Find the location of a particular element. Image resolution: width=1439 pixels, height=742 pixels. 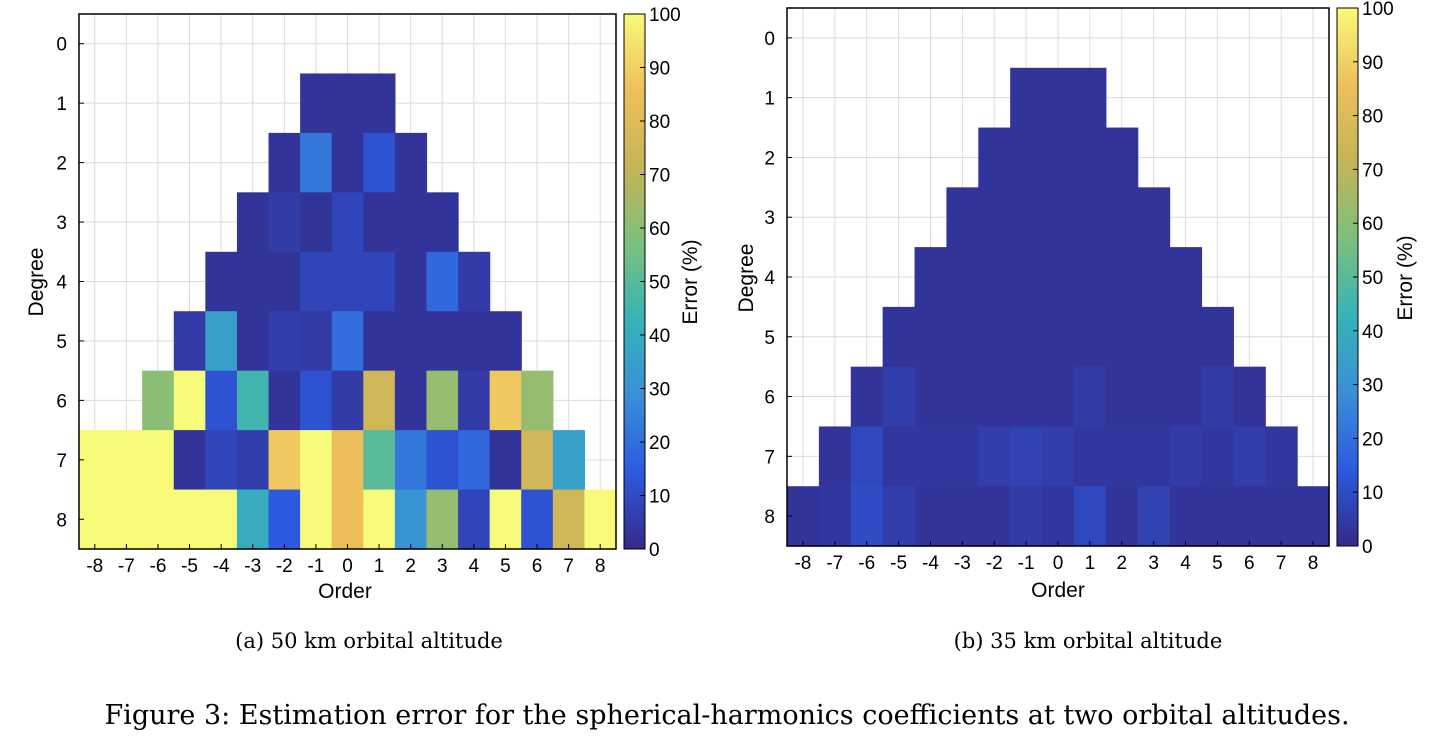

x-tick-label: 8 is located at coordinates (1313, 563).